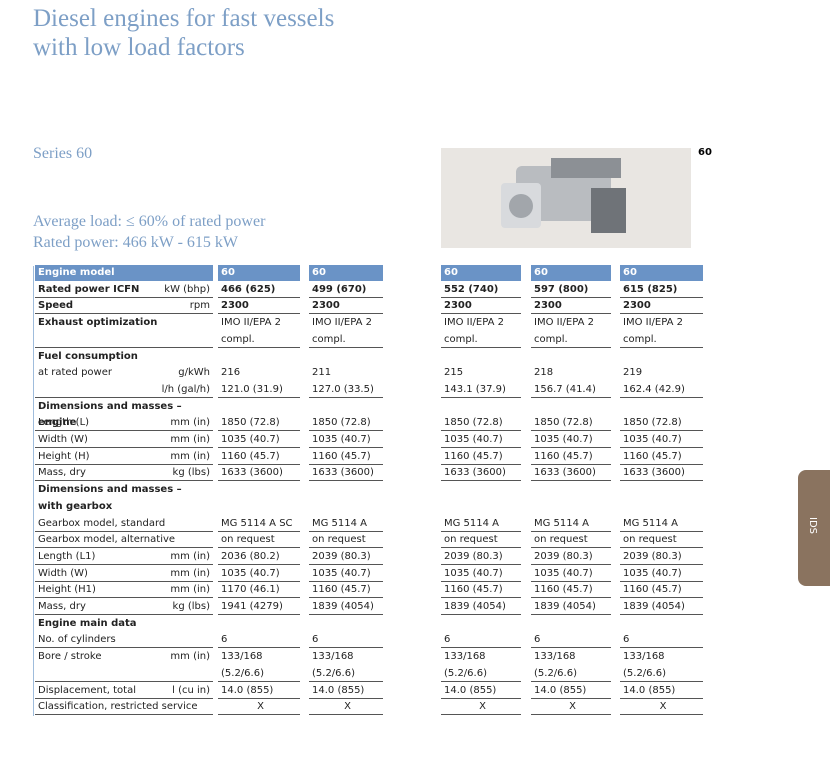 This screenshot has height=762, width=830. What do you see at coordinates (705, 152) in the screenshot?
I see `image-label: 60` at bounding box center [705, 152].